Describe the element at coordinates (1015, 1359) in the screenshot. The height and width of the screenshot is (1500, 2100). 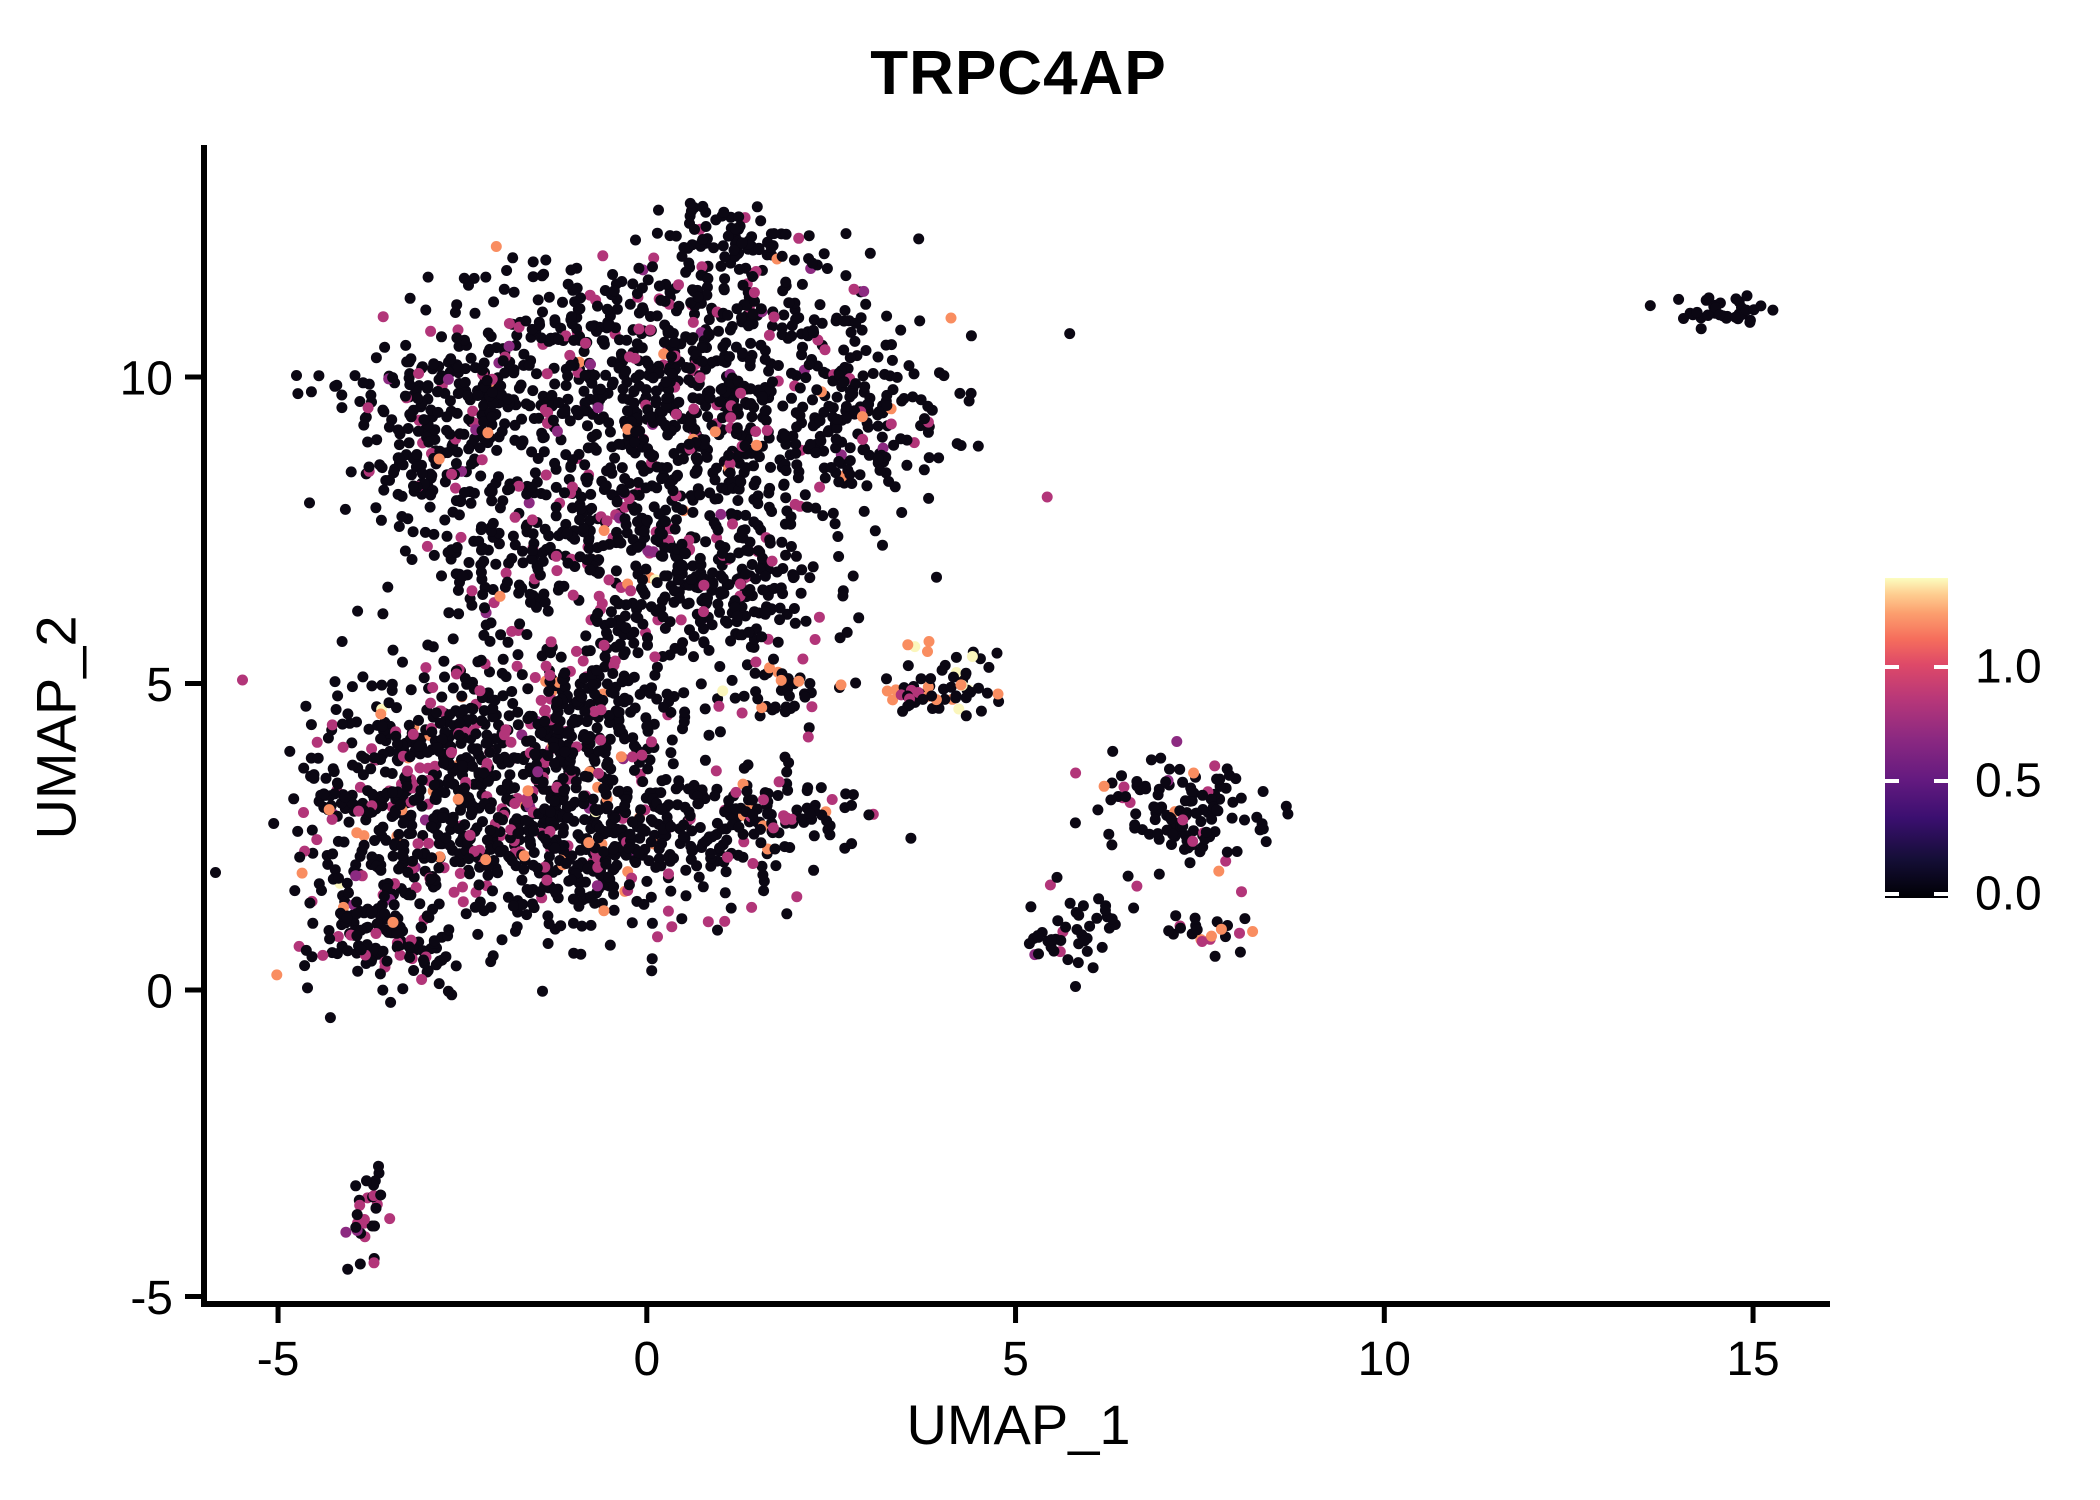
I see `x-tick-label: 5` at that location.